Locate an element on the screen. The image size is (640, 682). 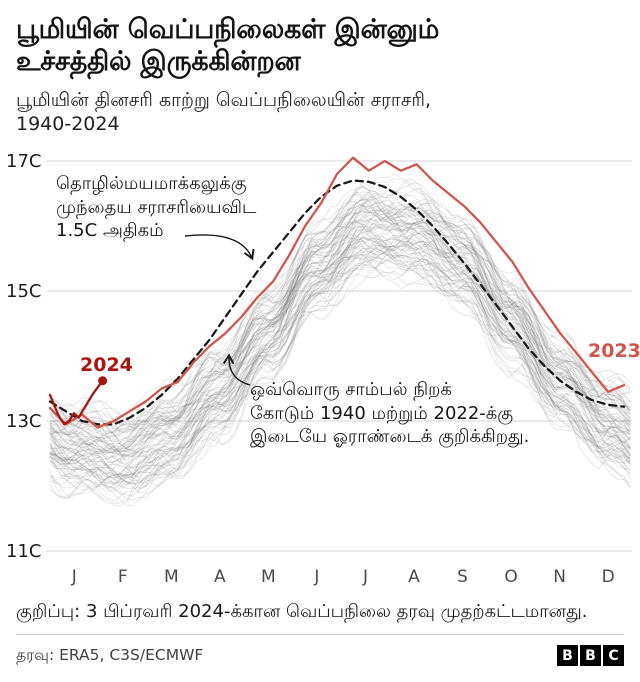
source-credit: தரவு: ERA5, C3S/ECMWF is located at coordinates (110, 654).